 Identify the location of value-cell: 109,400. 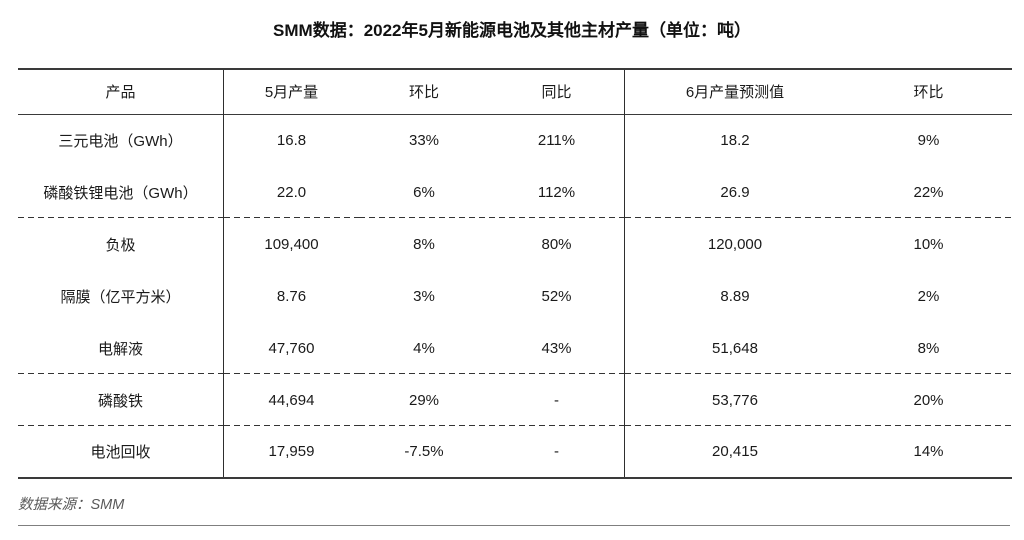
(291, 244).